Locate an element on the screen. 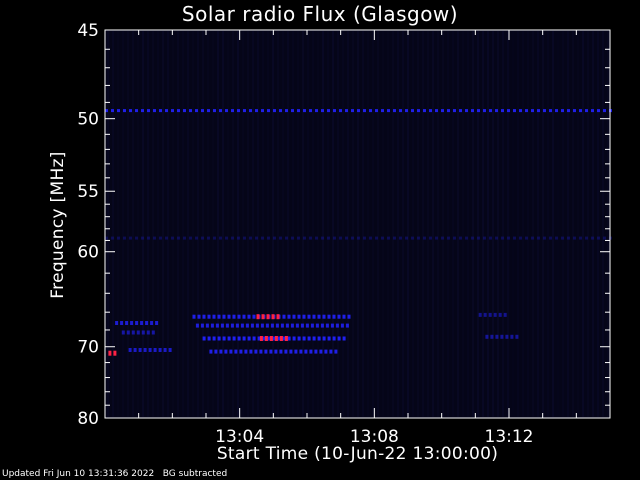  chart-title: Solar radio Flux (Glasgow) is located at coordinates (320, 14).